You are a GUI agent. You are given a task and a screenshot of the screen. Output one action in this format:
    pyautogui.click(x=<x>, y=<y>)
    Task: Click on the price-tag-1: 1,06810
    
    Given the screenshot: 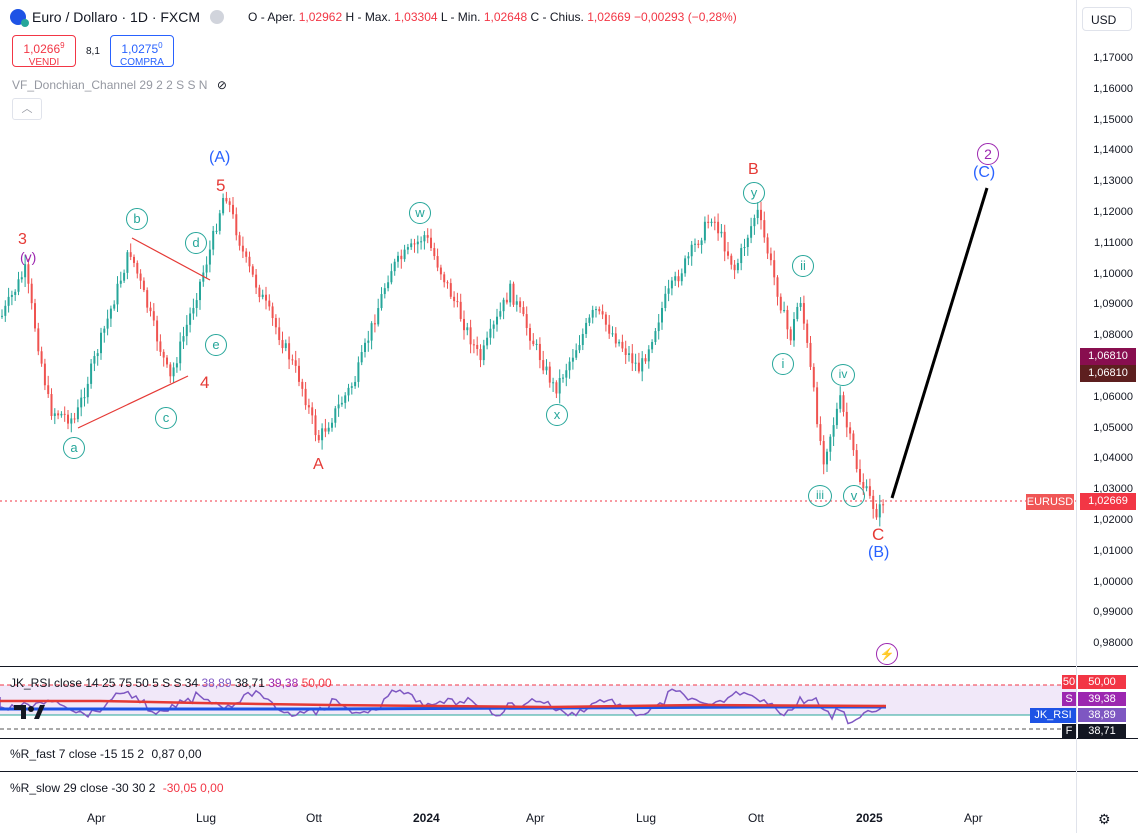 What is the action you would take?
    pyautogui.click(x=1108, y=356)
    